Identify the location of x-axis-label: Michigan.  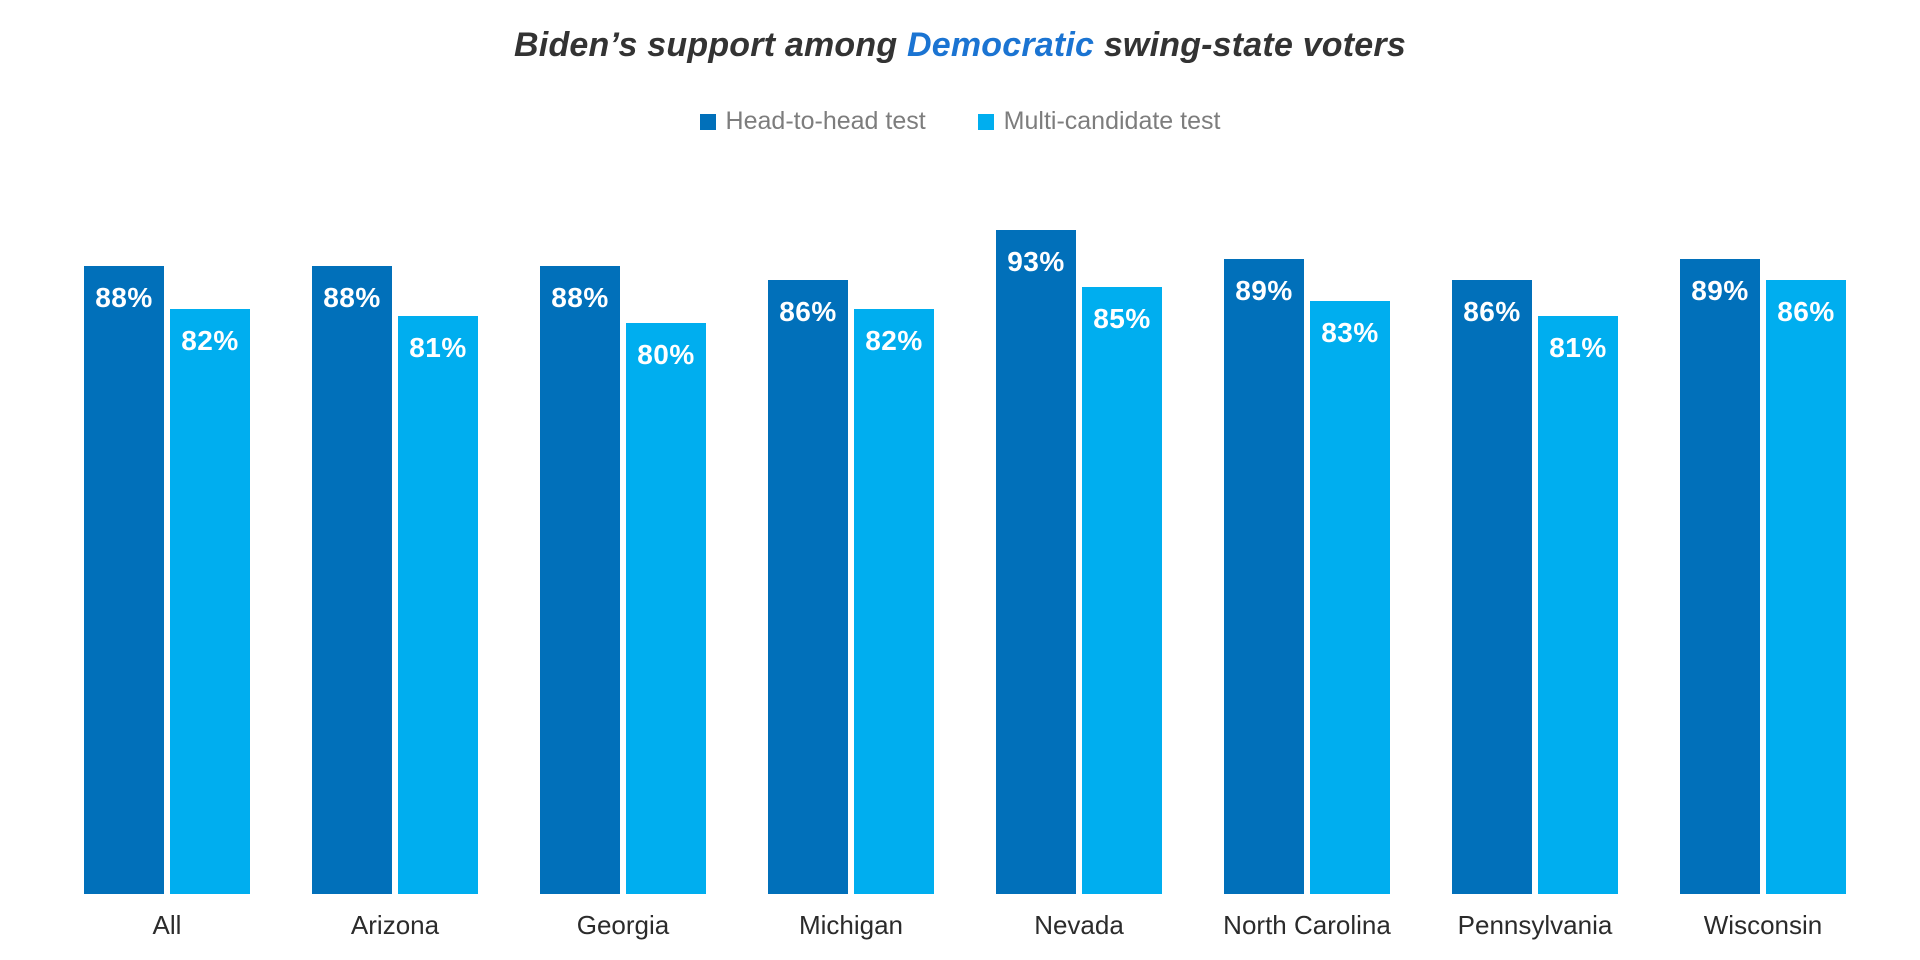
(851, 925).